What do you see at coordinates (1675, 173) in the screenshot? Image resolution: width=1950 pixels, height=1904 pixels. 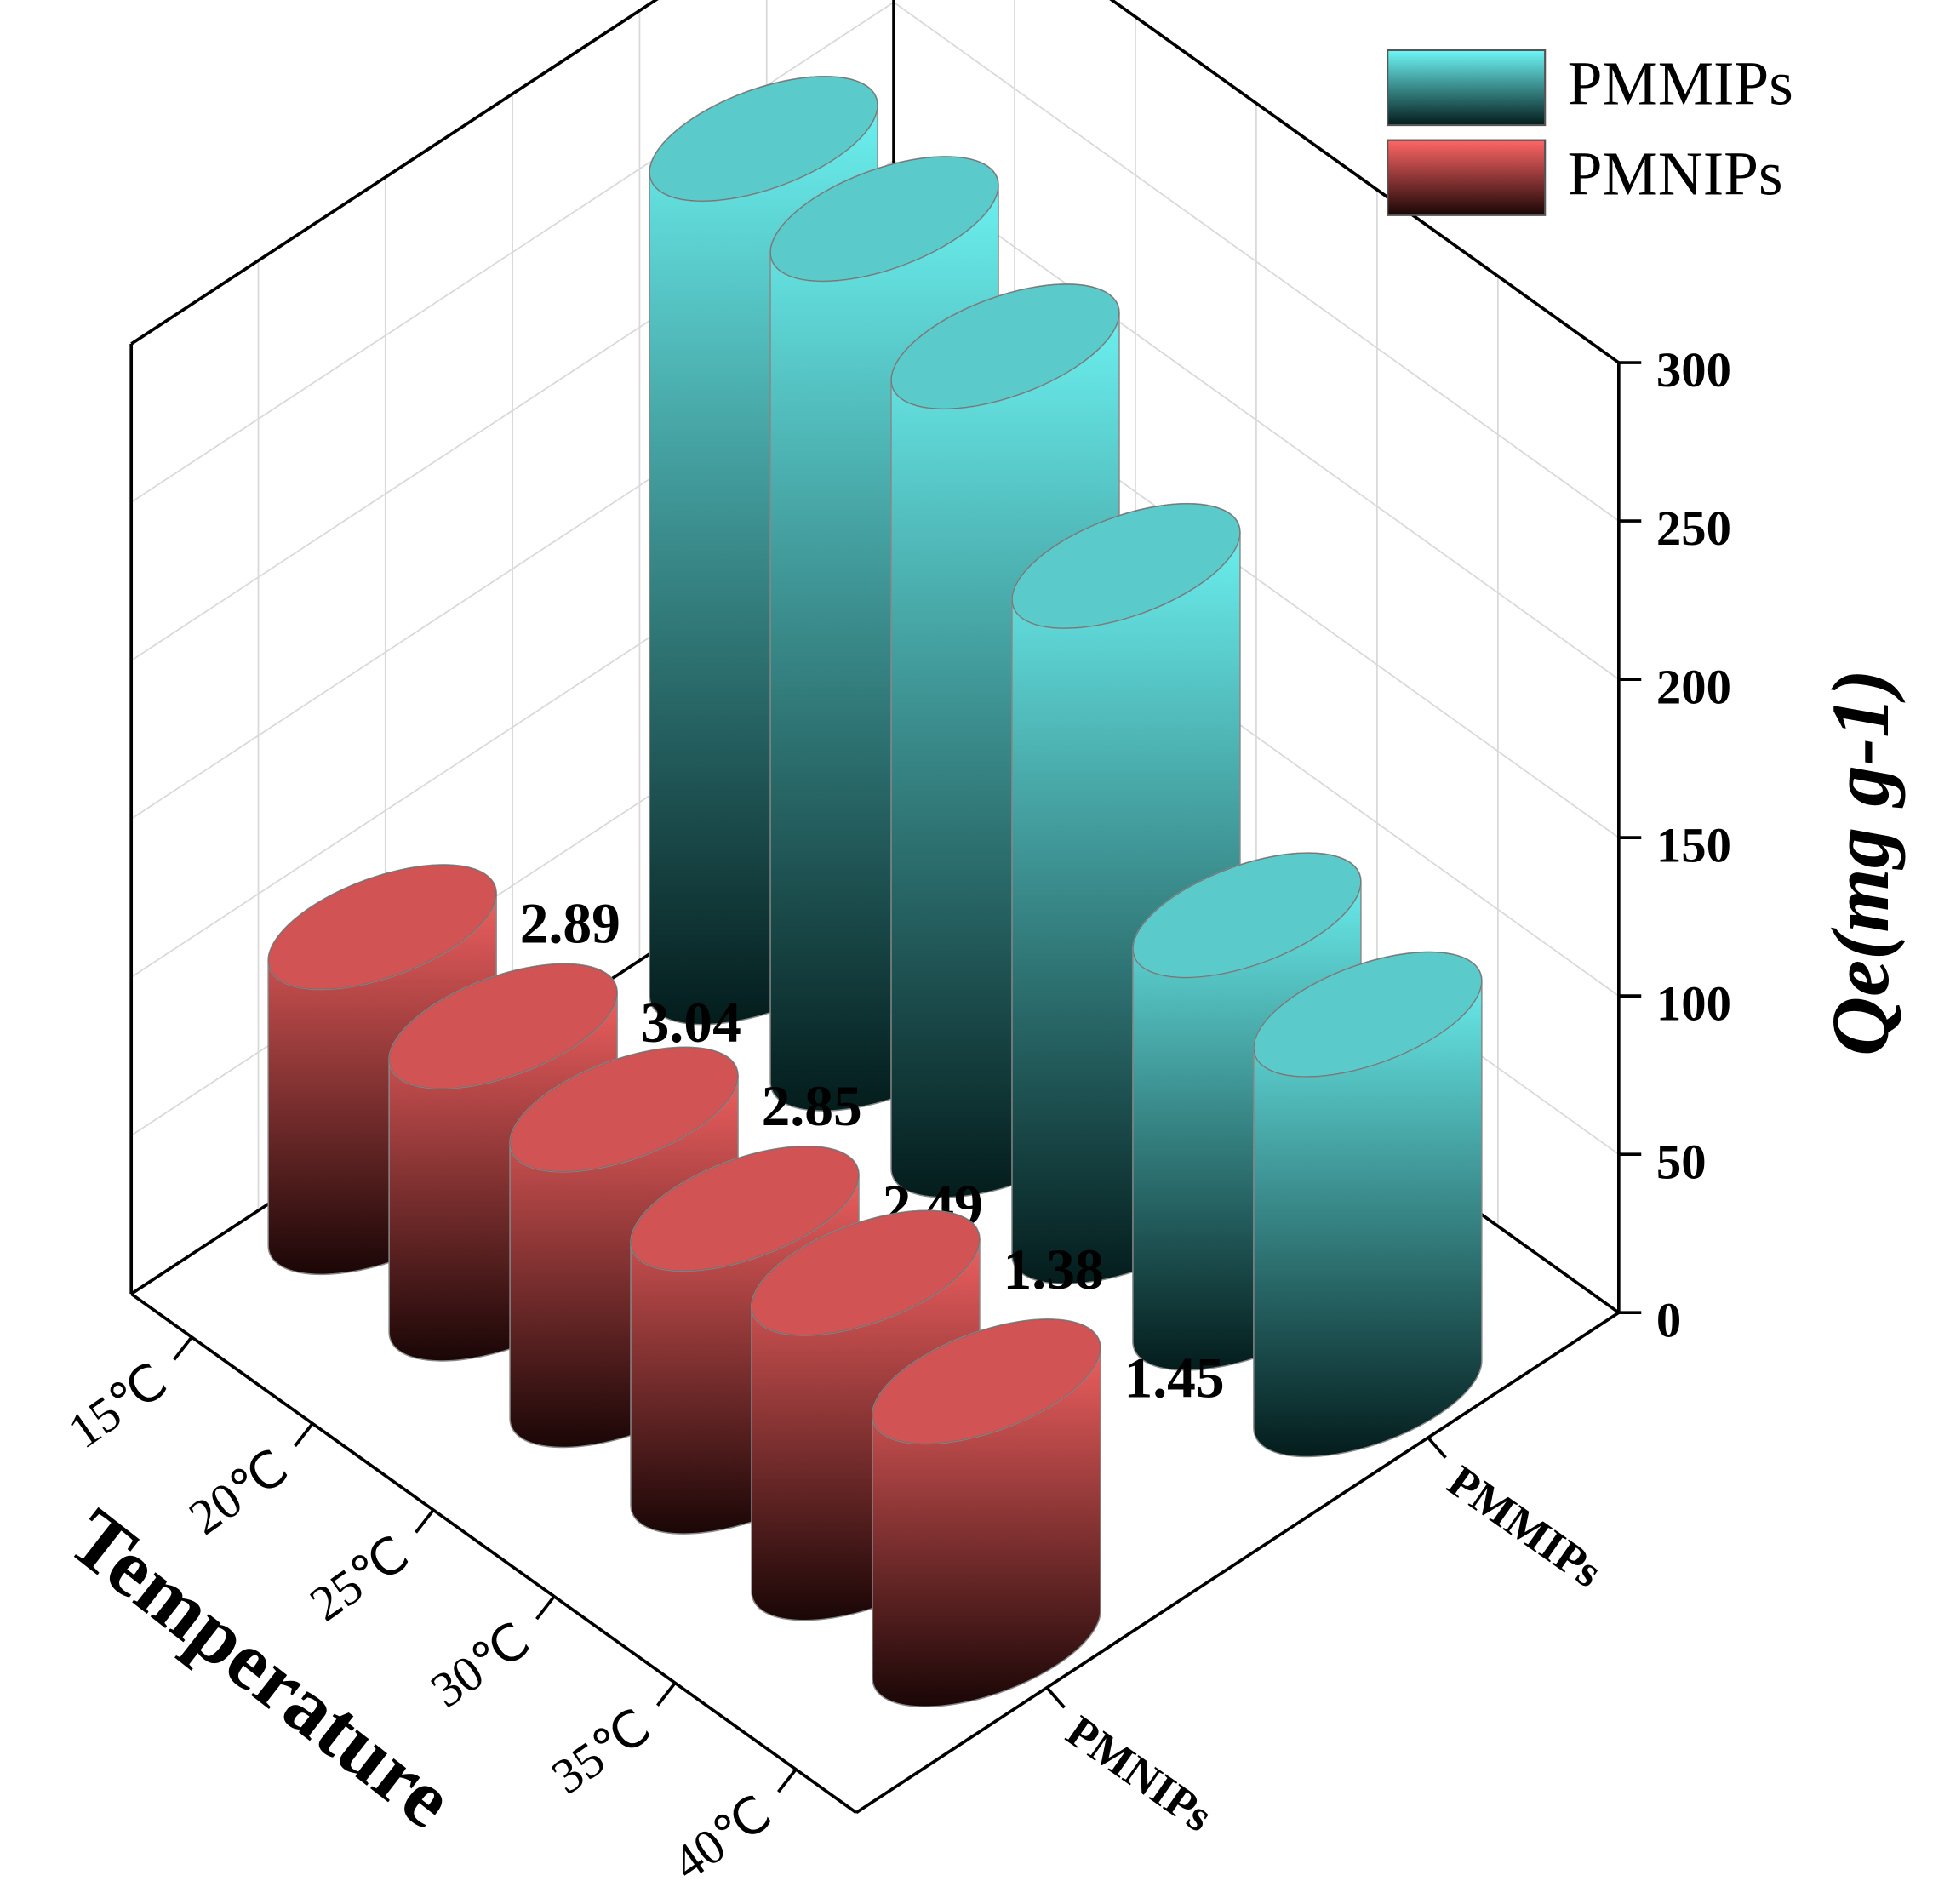 I see `legend-label: PMNIPs` at bounding box center [1675, 173].